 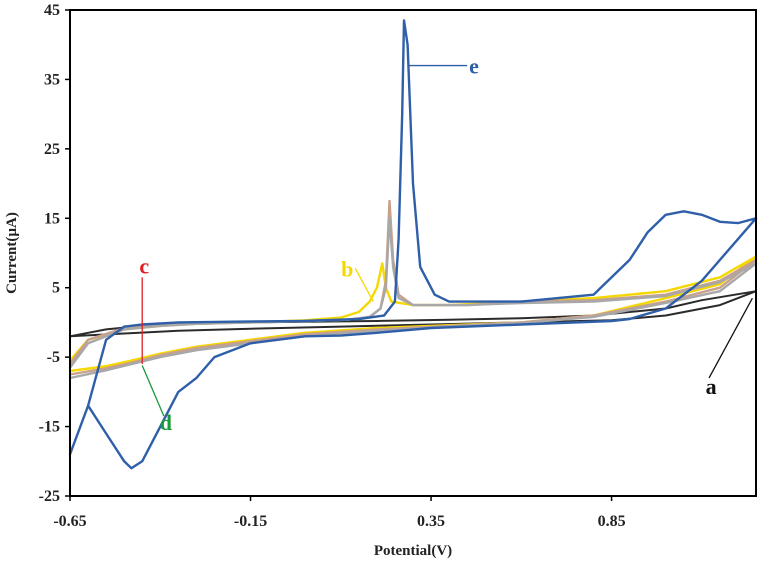 What do you see at coordinates (166, 422) in the screenshot?
I see `series-d-label: d` at bounding box center [166, 422].